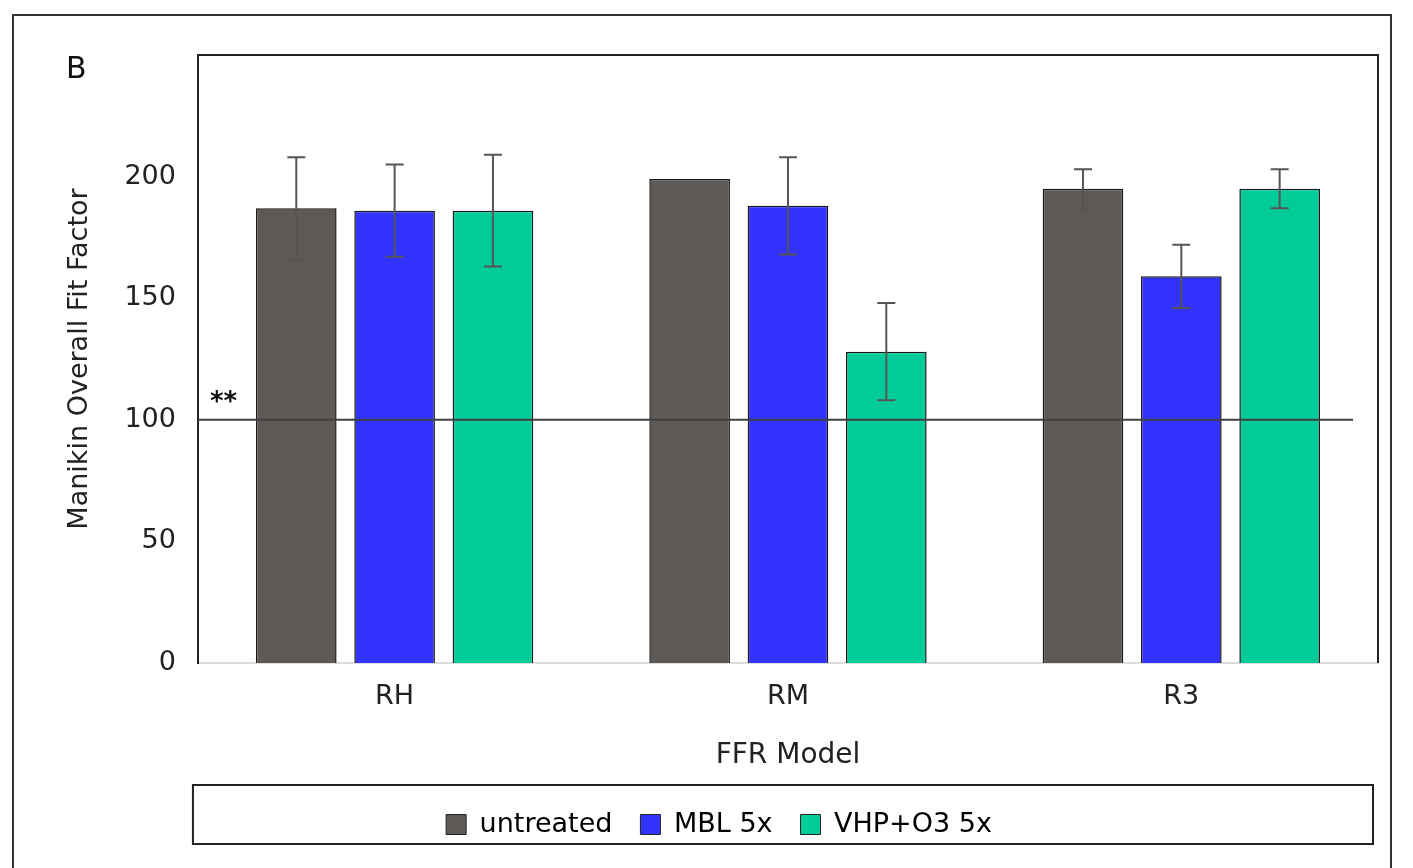  What do you see at coordinates (723, 822) in the screenshot?
I see `legend-label: MBL 5x` at bounding box center [723, 822].